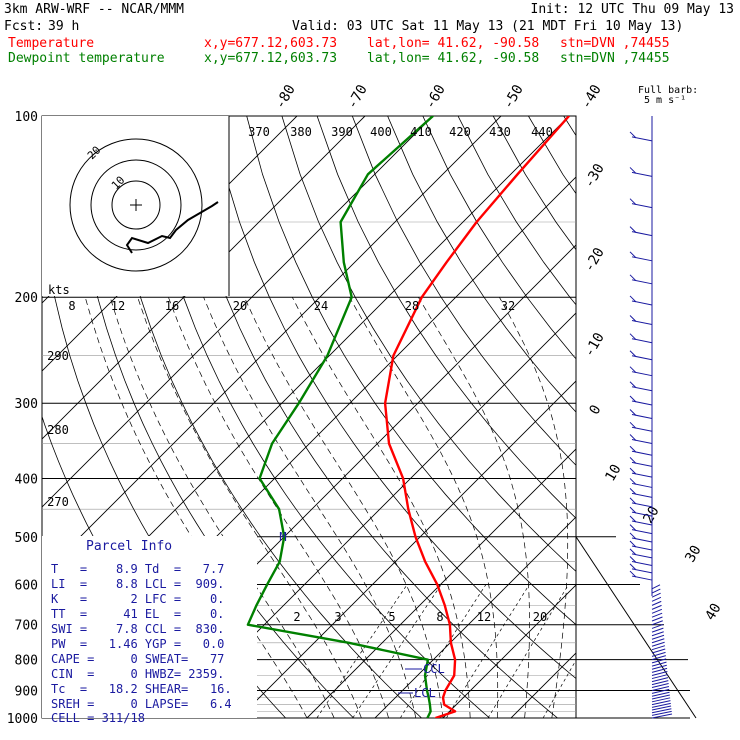 The image size is (740, 740). I want to click on pressure-label: 200, so click(26, 298).